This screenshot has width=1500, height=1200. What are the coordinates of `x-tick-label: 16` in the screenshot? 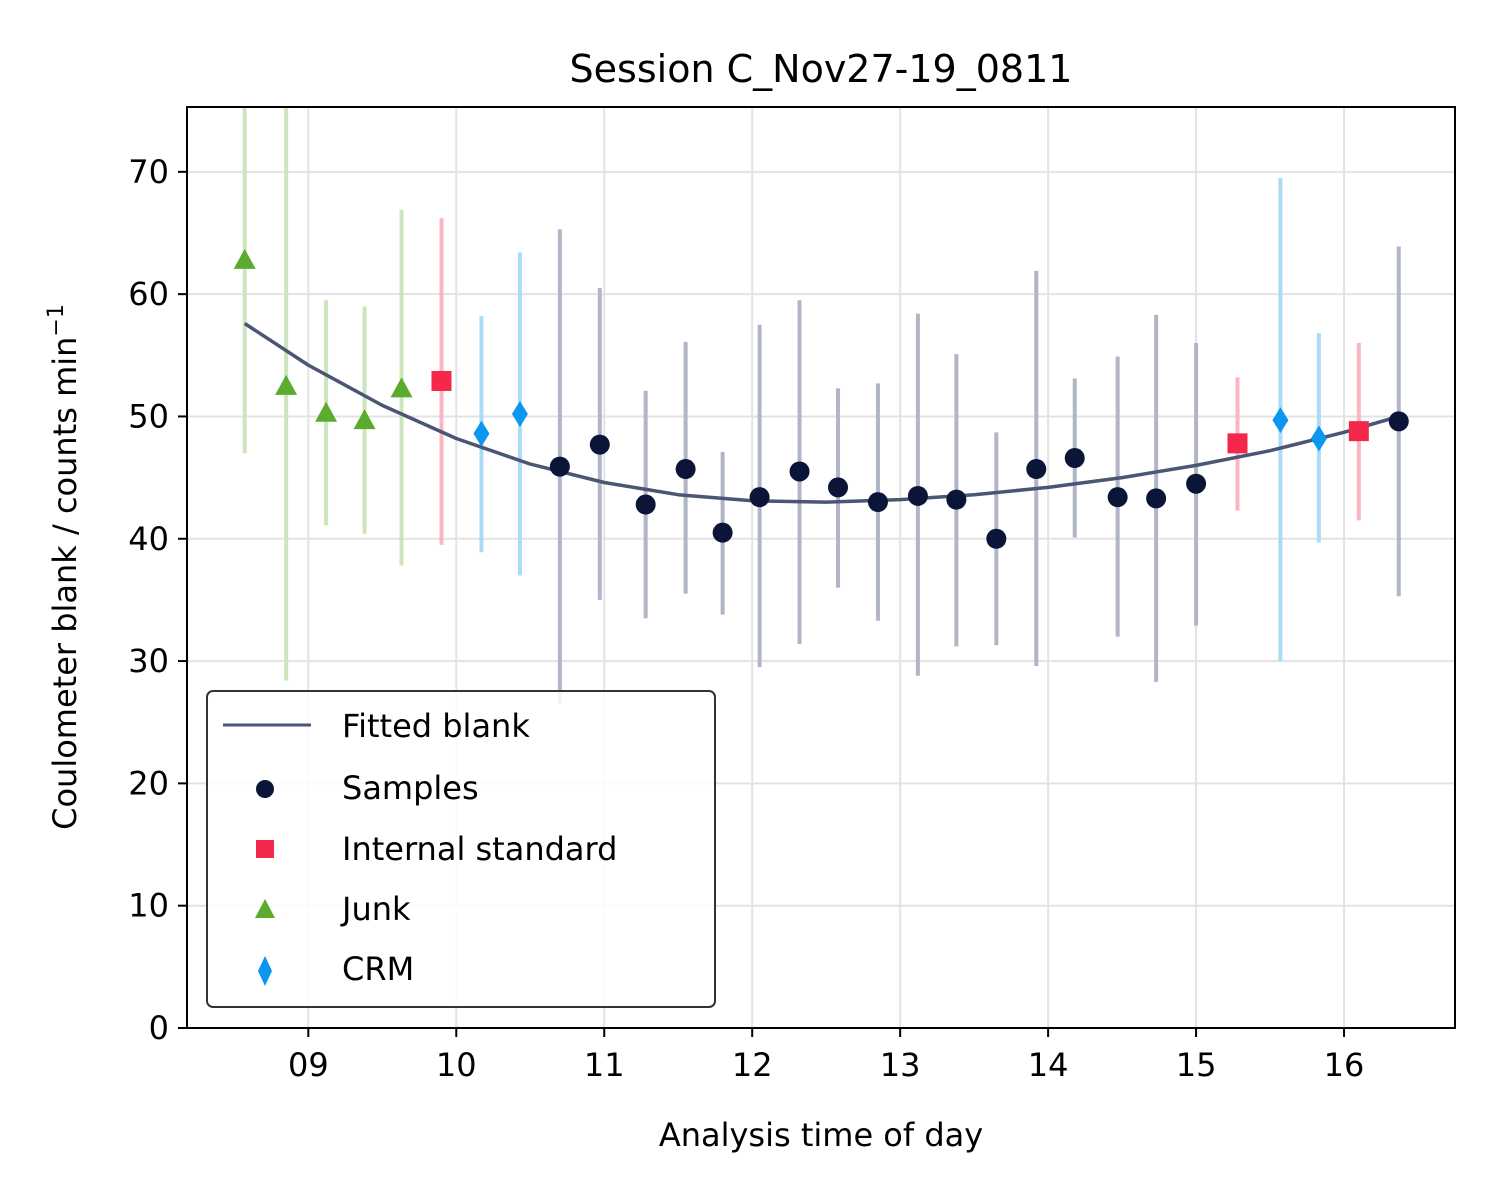 It's located at (1344, 1065).